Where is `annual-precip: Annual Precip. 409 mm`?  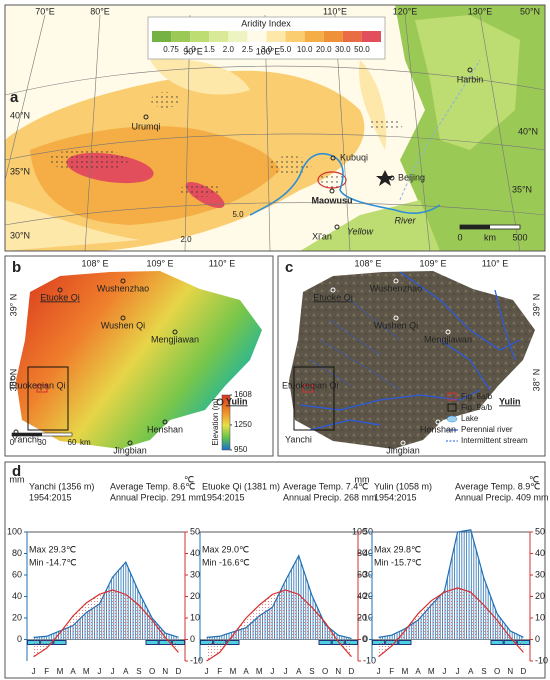 annual-precip: Annual Precip. 409 mm is located at coordinates (502, 497).